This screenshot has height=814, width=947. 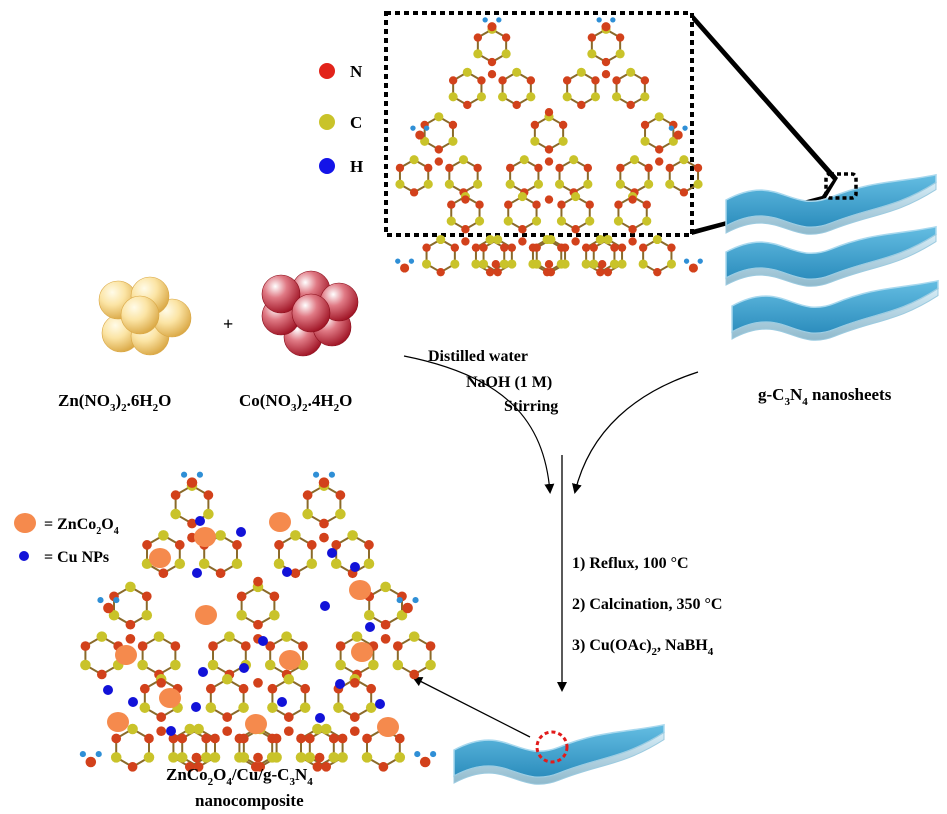 What do you see at coordinates (341, 119) in the screenshot?
I see `atom-legend: N C H` at bounding box center [341, 119].